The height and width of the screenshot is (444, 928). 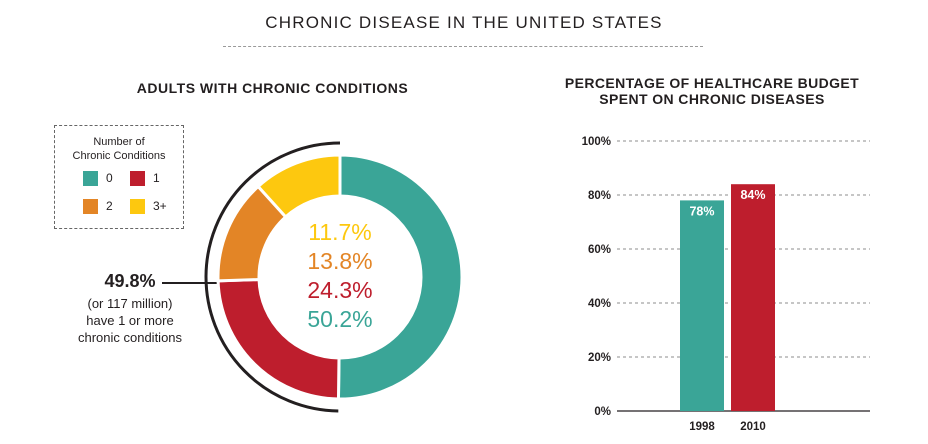 What do you see at coordinates (130, 281) in the screenshot?
I see `callout-value: 49.8%` at bounding box center [130, 281].